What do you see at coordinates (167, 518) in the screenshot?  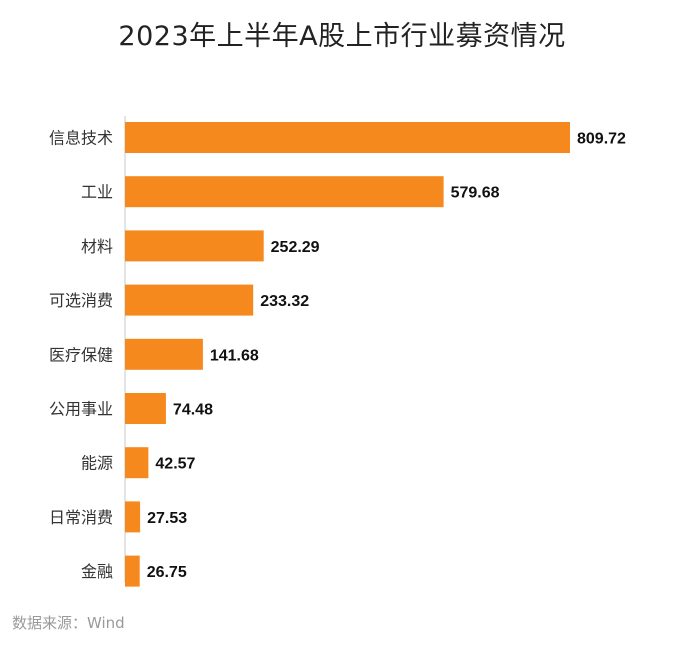 I see `value-label: 27.53` at bounding box center [167, 518].